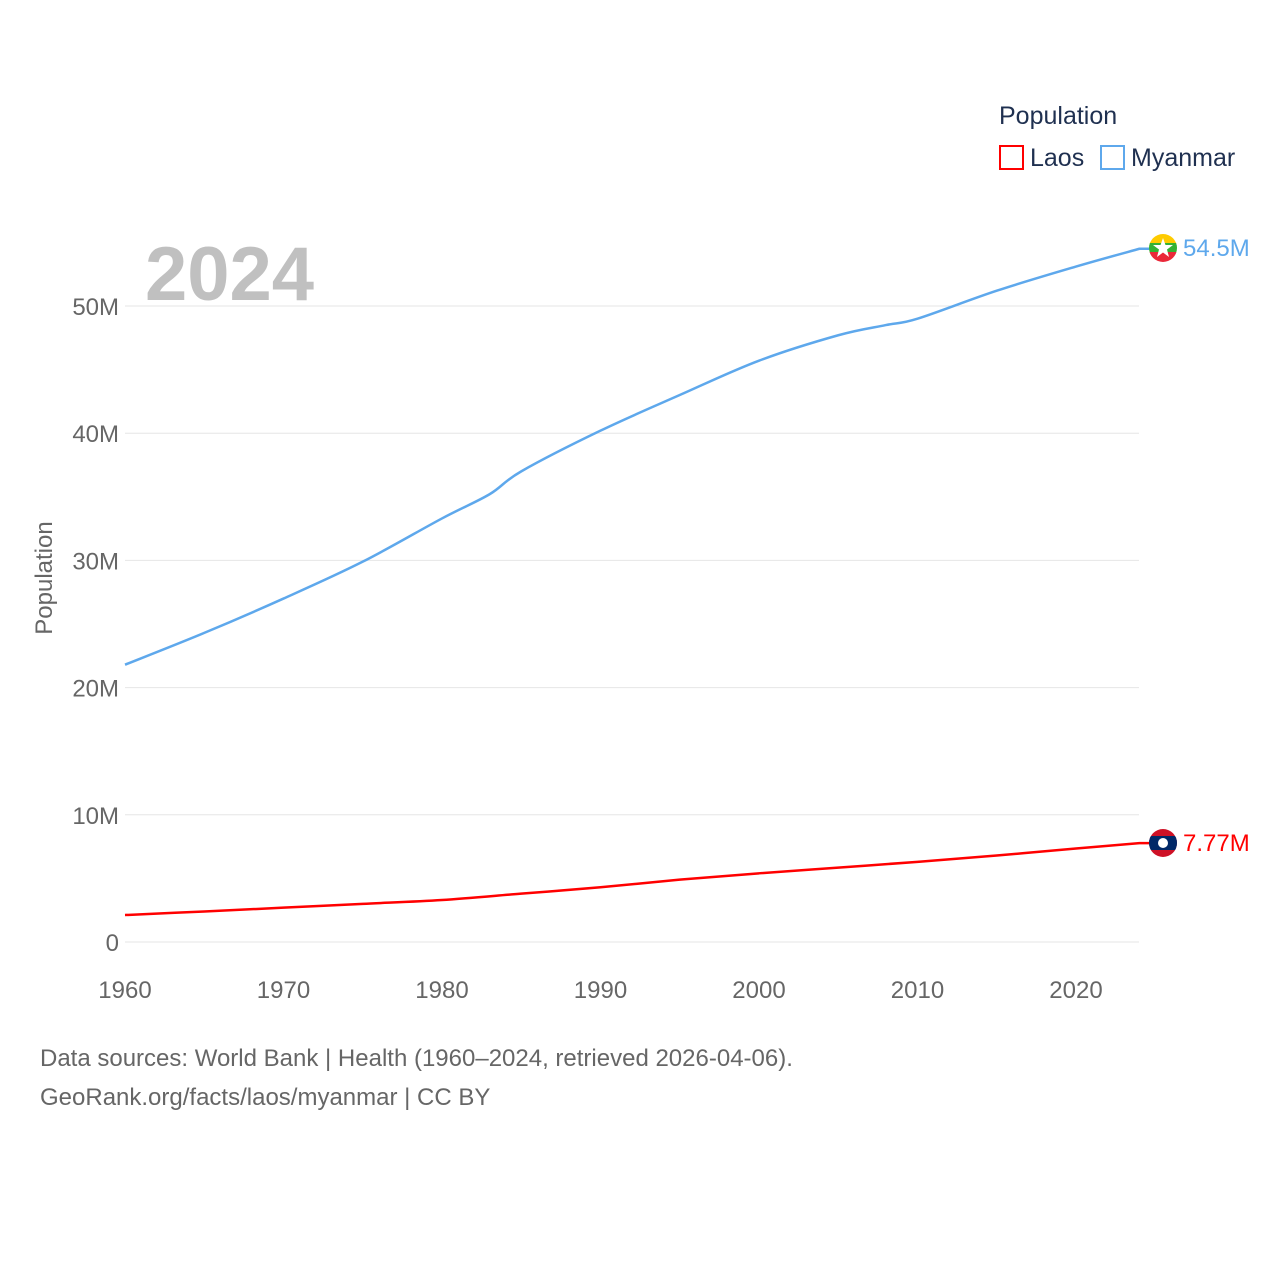  Describe the element at coordinates (637, 879) in the screenshot. I see `series-line-laos` at that location.